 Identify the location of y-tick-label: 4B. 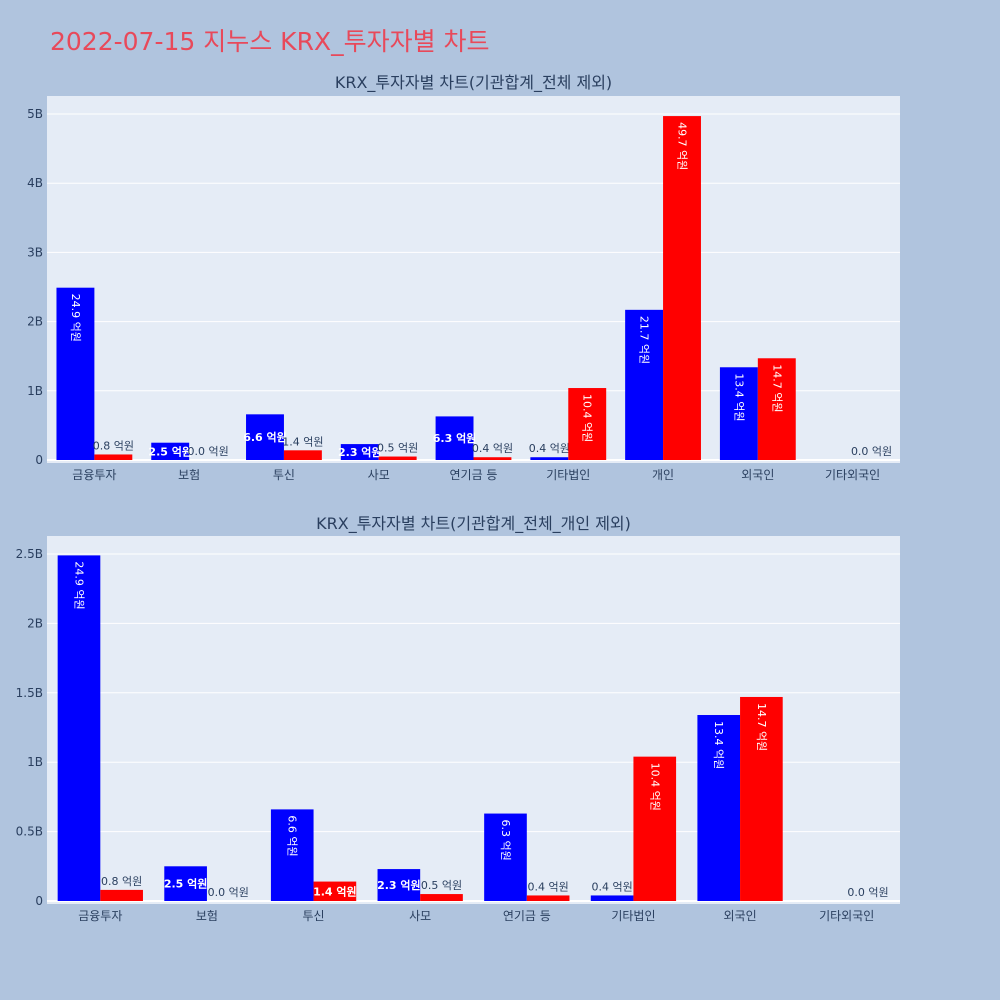
(35, 183).